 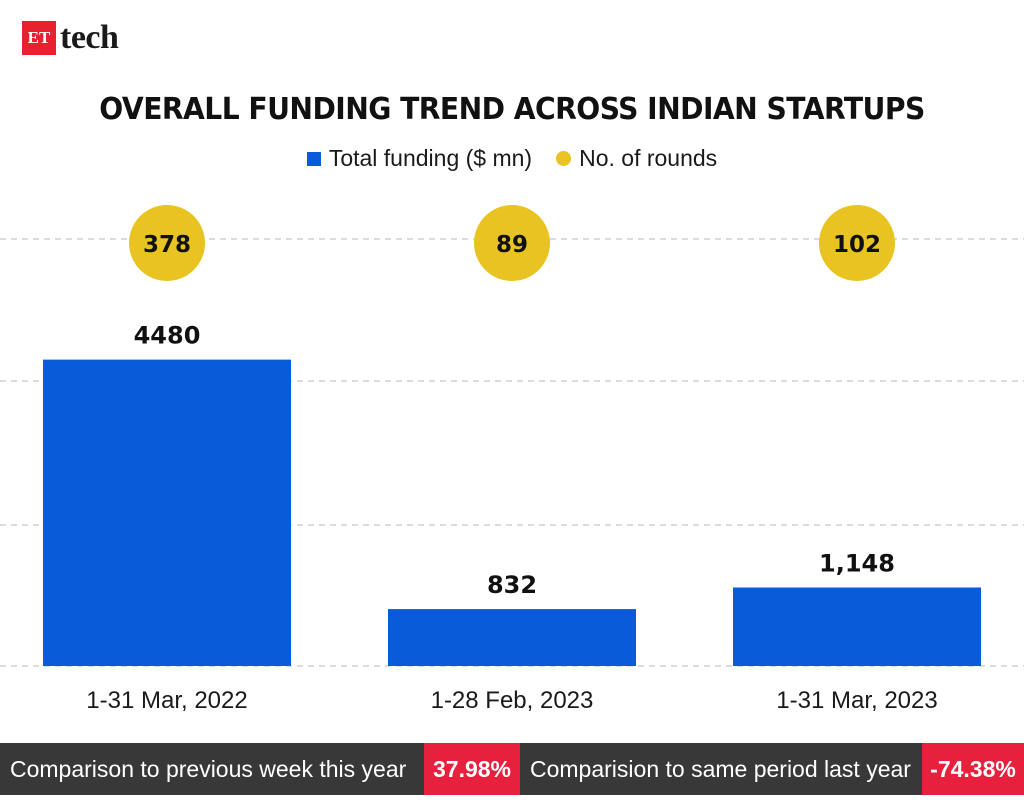 What do you see at coordinates (39, 38) in the screenshot?
I see `logo-badge: ET` at bounding box center [39, 38].